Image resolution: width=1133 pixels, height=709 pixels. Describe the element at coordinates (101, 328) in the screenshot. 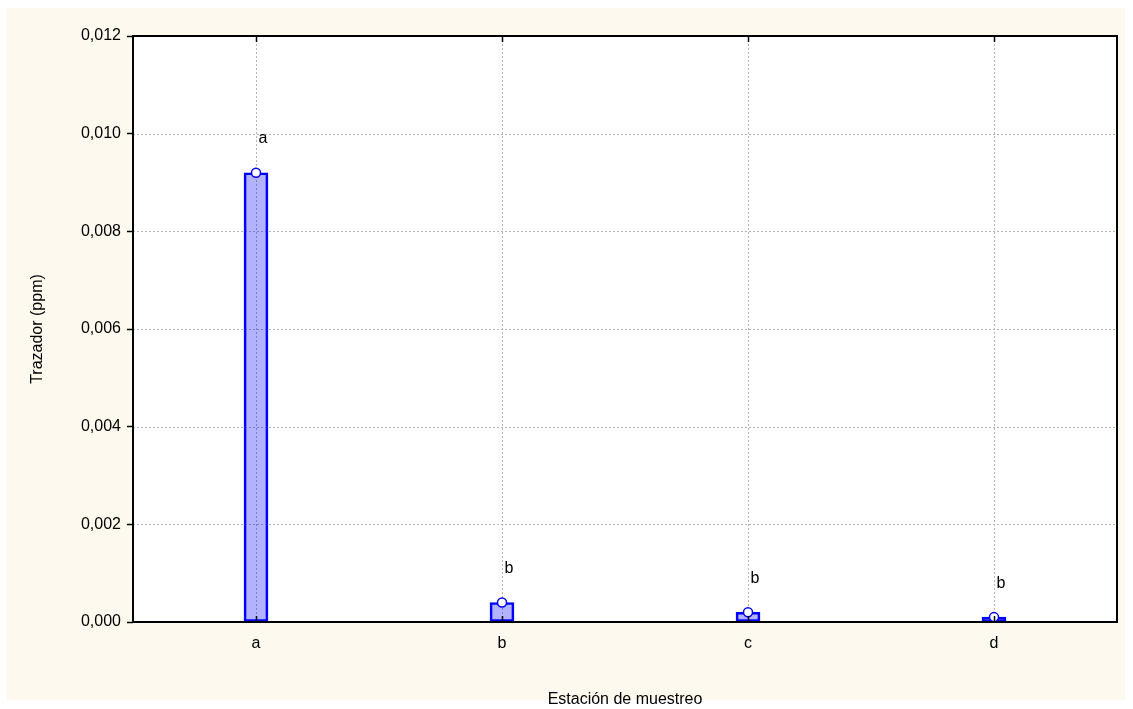

I see `y-tick-label: 0,006` at that location.